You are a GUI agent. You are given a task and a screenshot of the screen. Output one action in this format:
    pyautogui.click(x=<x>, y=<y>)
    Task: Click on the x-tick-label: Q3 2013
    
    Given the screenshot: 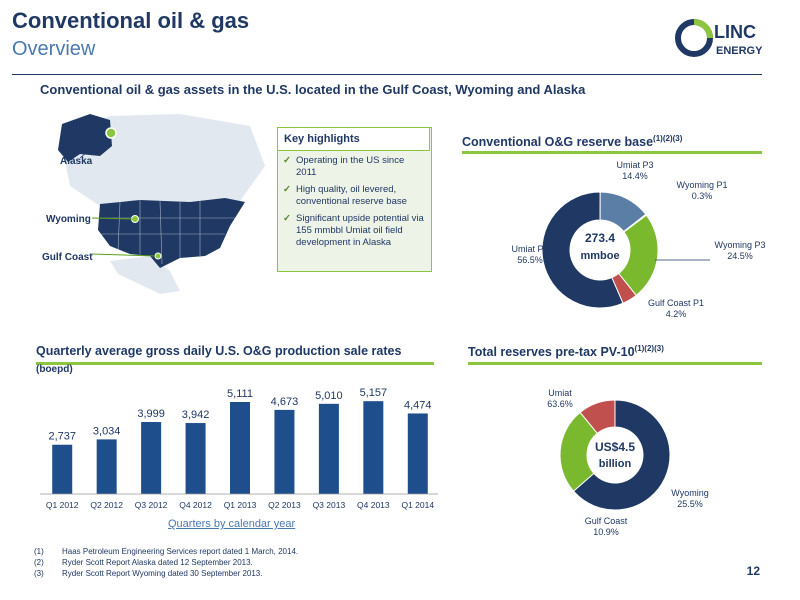 What is the action you would take?
    pyautogui.click(x=329, y=505)
    